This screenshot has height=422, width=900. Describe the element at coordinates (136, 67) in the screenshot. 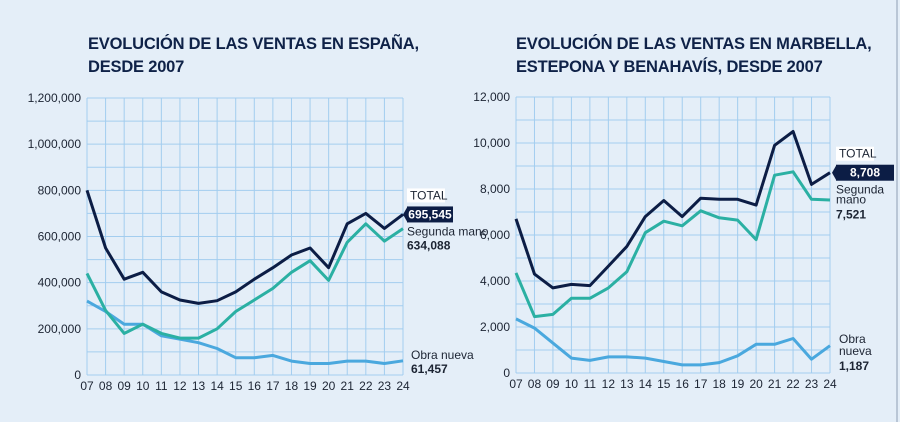

I see `title-line: DESDE 2007` at that location.